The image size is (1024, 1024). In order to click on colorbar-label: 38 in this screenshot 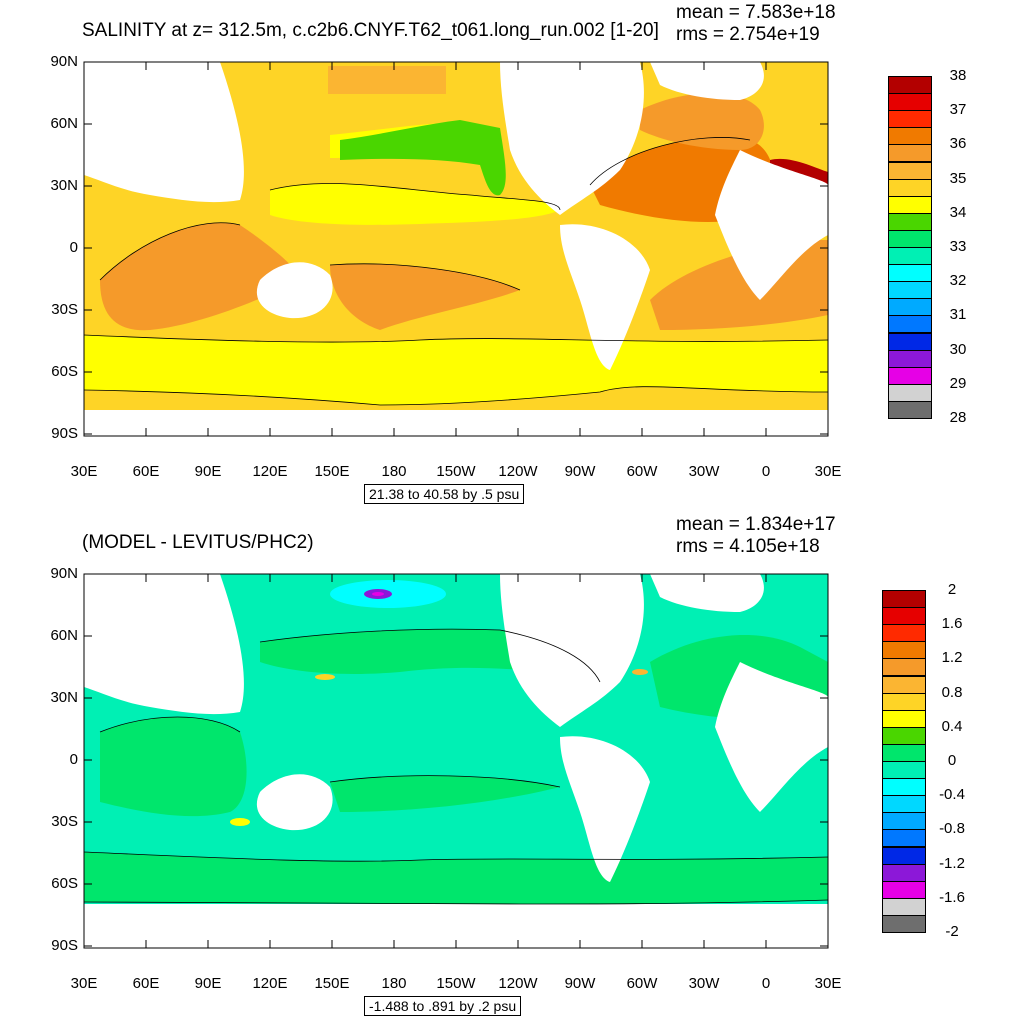, I will do `click(958, 75)`.